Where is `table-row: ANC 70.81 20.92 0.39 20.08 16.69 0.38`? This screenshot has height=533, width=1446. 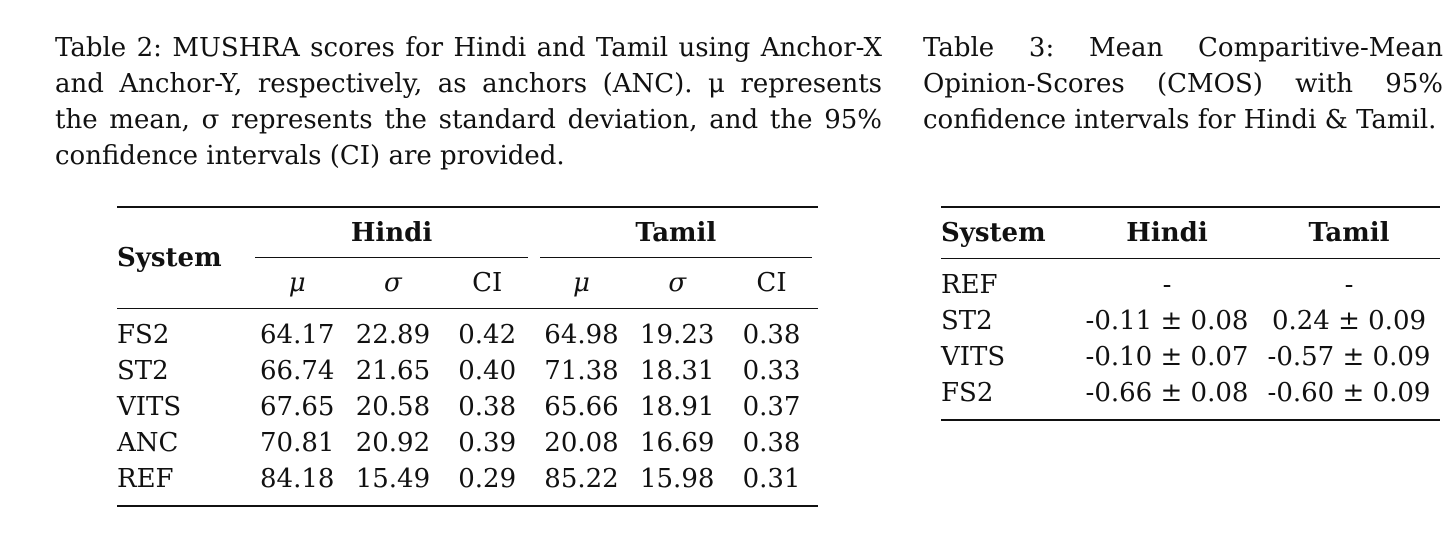 table-row: ANC 70.81 20.92 0.39 20.08 16.69 0.38 is located at coordinates (467, 443).